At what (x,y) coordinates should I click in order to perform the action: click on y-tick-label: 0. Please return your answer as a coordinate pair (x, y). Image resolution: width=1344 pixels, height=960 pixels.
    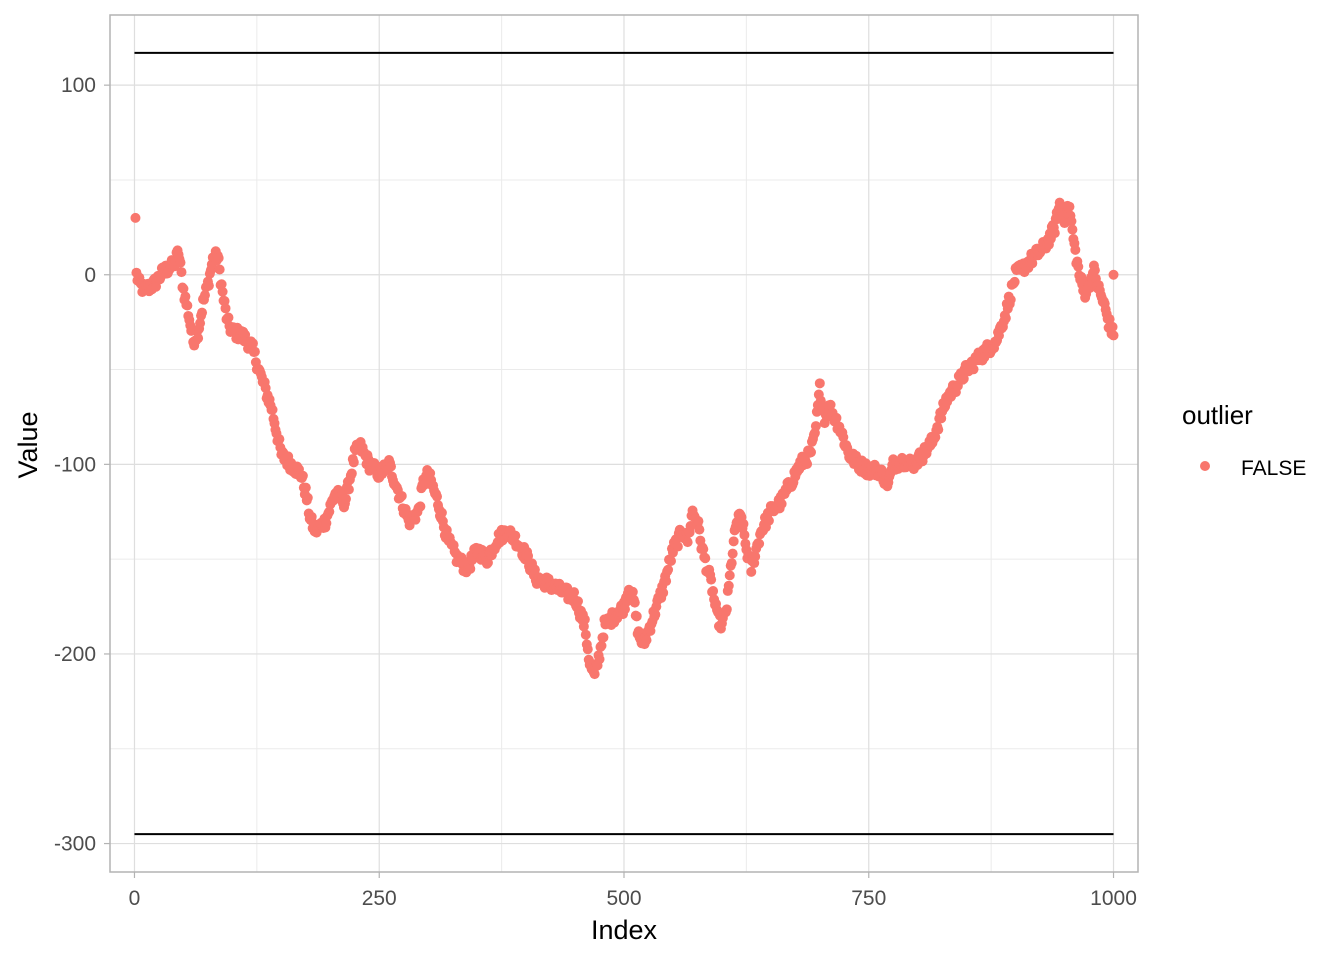
    Looking at the image, I should click on (90, 275).